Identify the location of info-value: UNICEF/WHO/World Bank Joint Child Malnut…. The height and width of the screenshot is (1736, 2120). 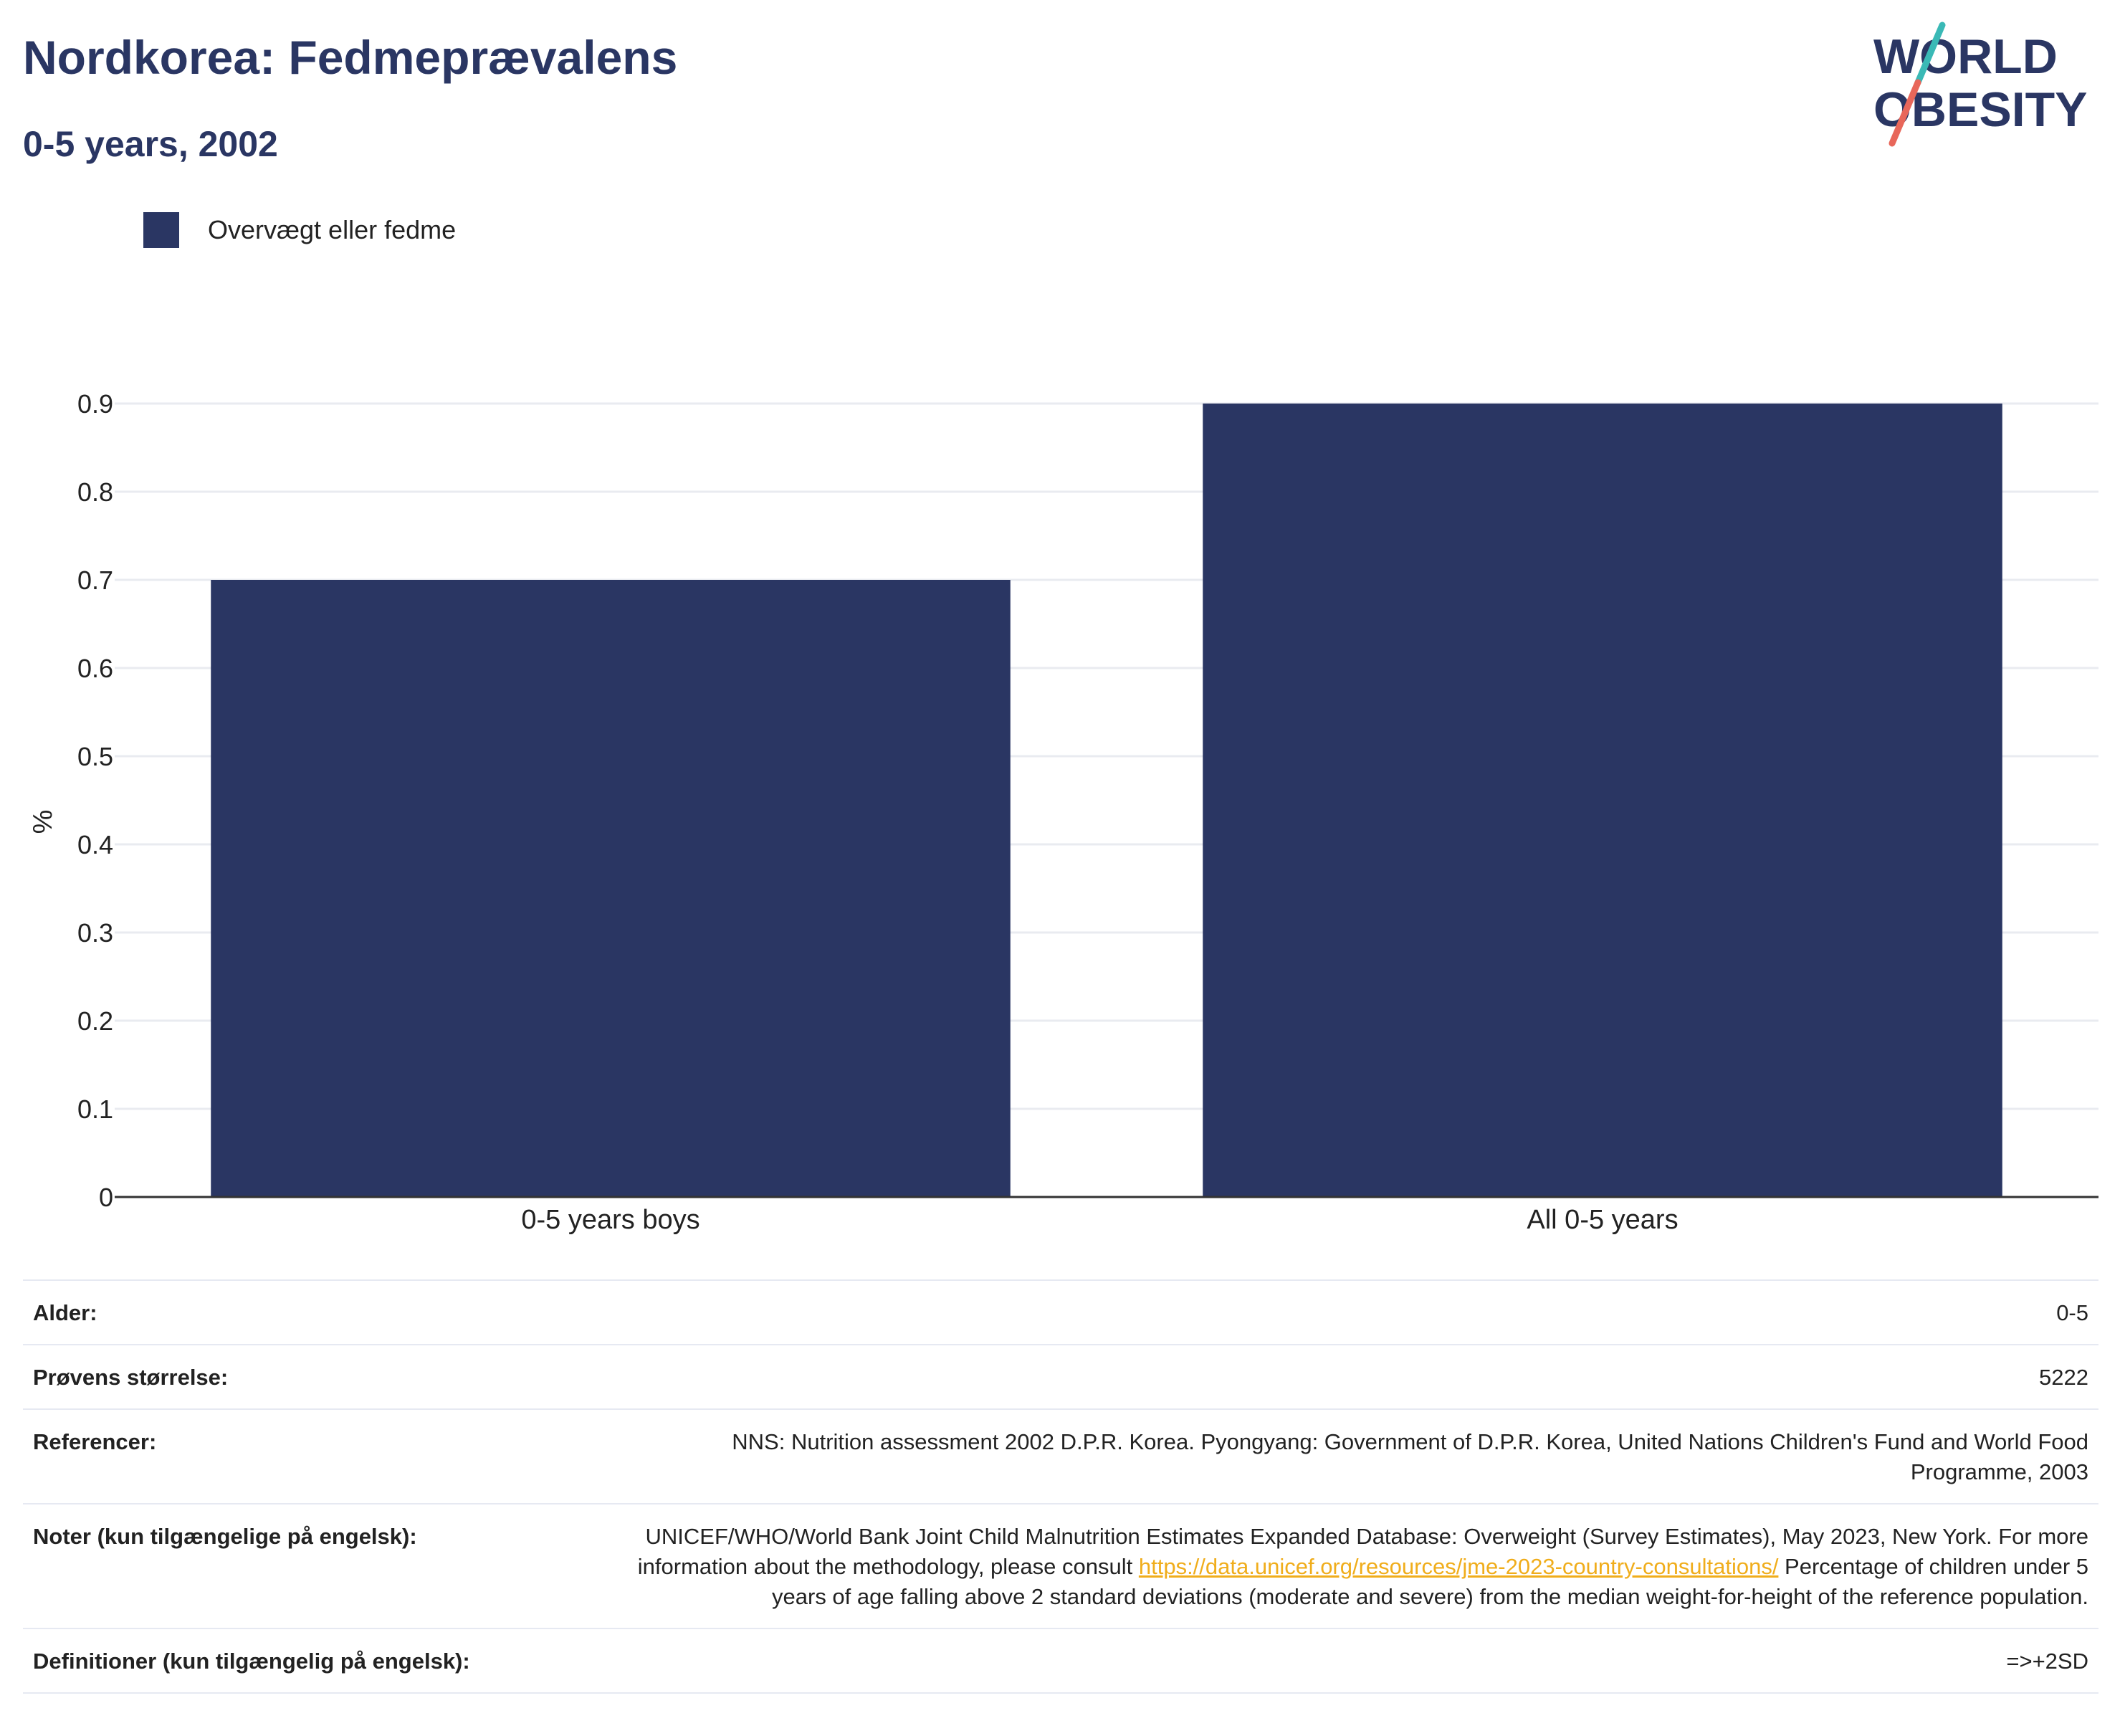
(1336, 1567).